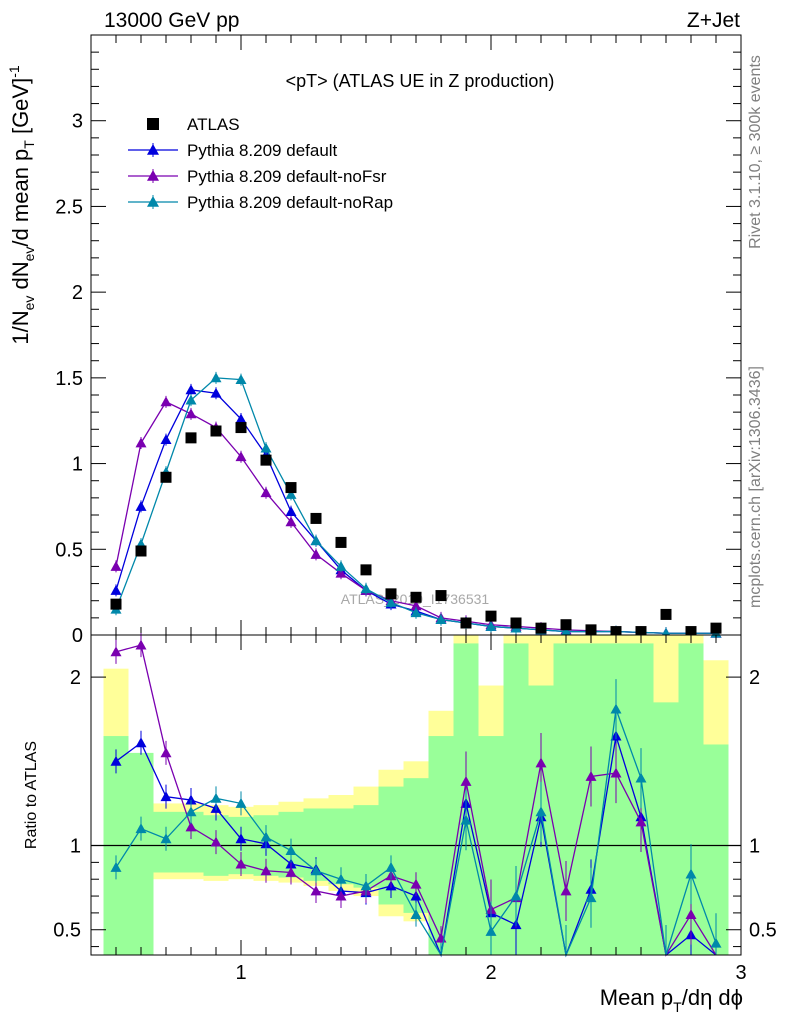 Image resolution: width=786 pixels, height=1024 pixels. Describe the element at coordinates (75, 678) in the screenshot. I see `ratio-y-tick-label: 2` at that location.